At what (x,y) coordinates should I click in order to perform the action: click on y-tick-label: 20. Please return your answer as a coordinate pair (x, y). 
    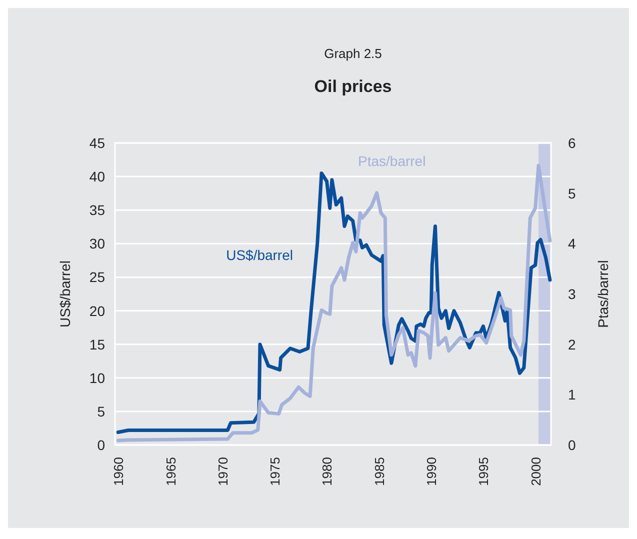
    Looking at the image, I should click on (97, 310).